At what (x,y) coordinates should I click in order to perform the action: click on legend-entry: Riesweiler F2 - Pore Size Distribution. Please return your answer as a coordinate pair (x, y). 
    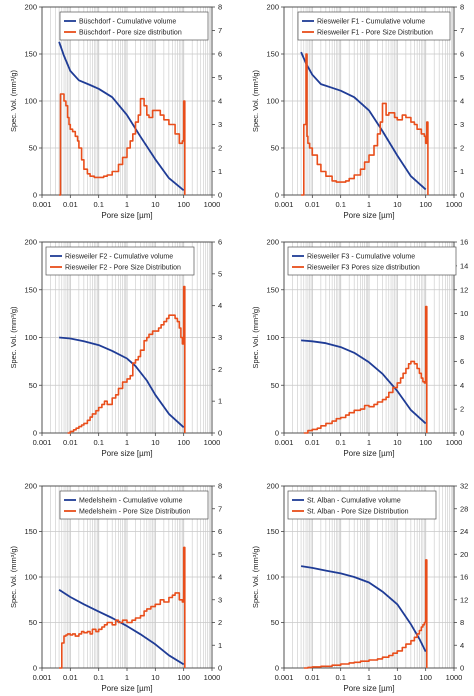
    Looking at the image, I should click on (123, 268).